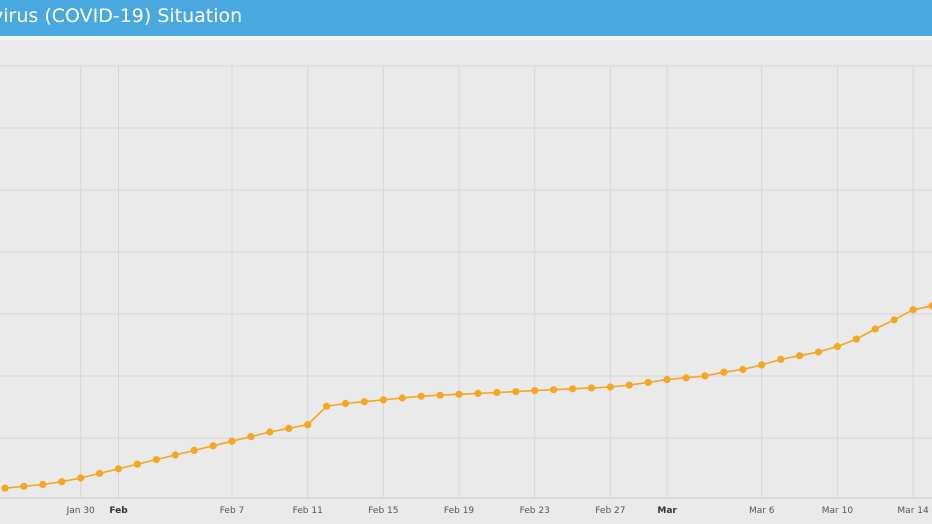 Image resolution: width=932 pixels, height=524 pixels. What do you see at coordinates (121, 16) in the screenshot?
I see `header-title: virus (COVID-19) Situation` at bounding box center [121, 16].